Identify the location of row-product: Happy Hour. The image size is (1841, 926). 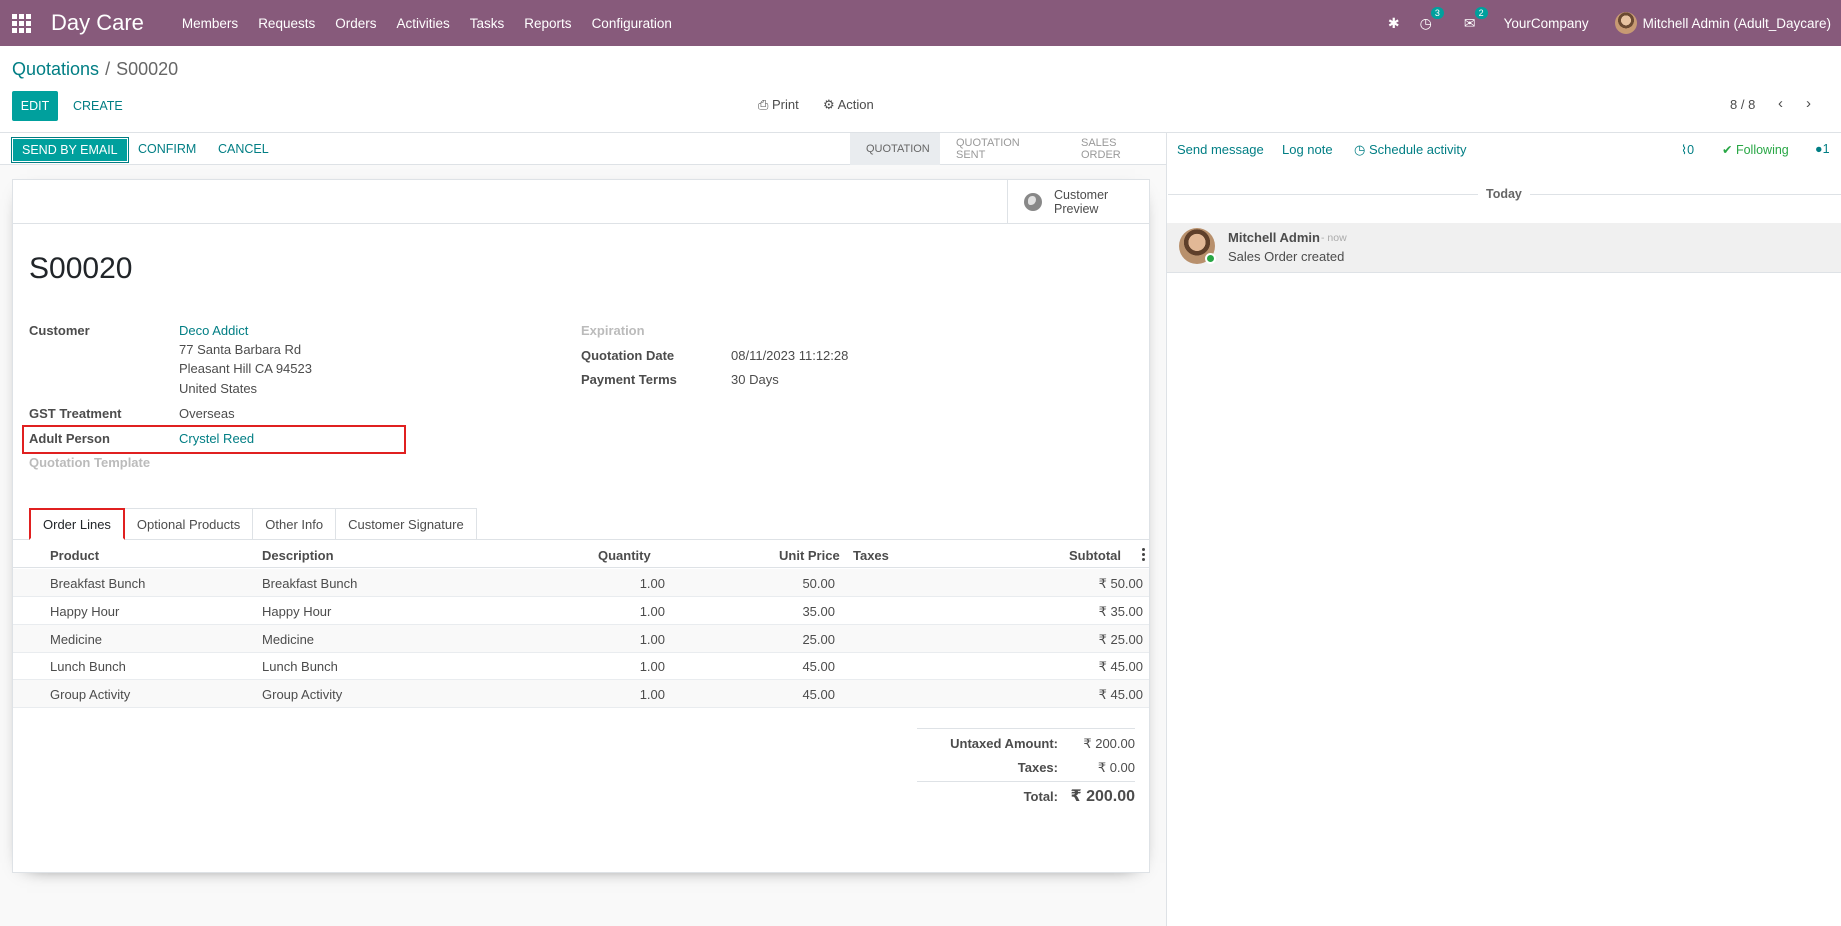
(85, 611).